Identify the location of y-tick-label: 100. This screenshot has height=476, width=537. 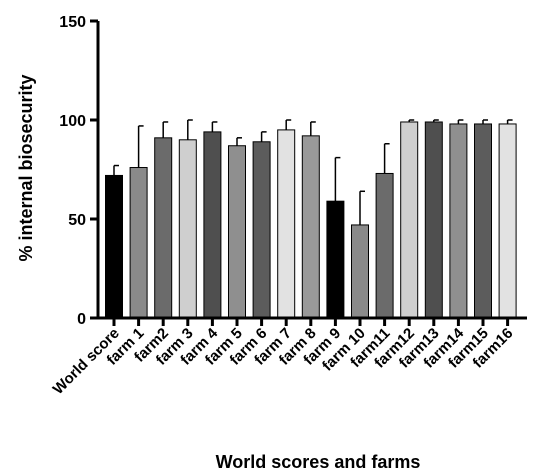
(72, 121).